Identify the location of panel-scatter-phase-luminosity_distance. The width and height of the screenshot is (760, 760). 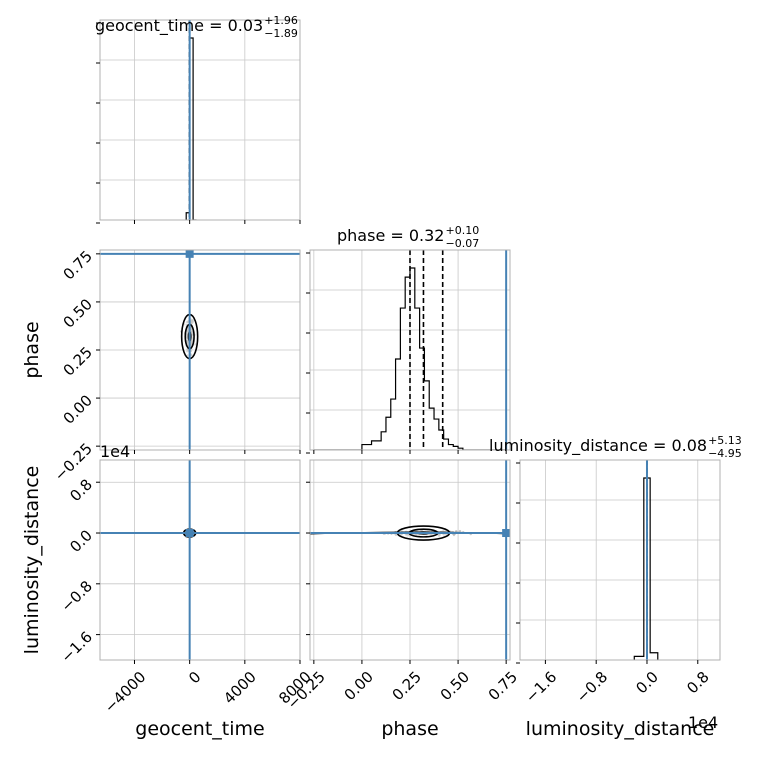
(410, 560).